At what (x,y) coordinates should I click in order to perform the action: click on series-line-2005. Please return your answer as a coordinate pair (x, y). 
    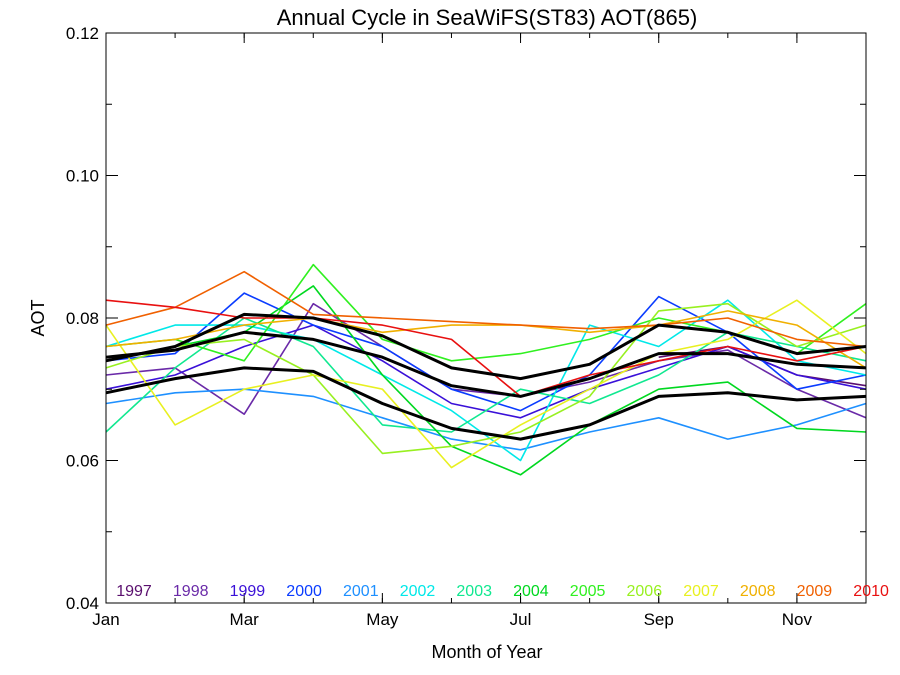
    Looking at the image, I should click on (486, 312).